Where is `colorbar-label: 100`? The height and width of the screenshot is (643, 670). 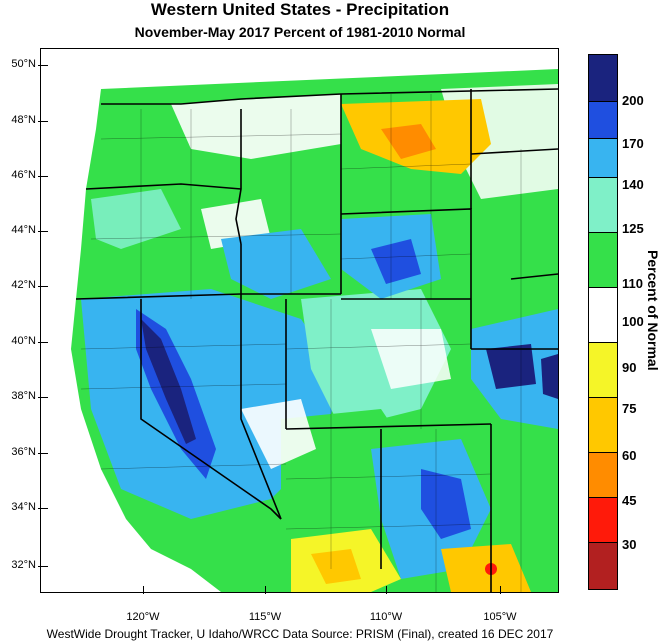 colorbar-label: 100 is located at coordinates (633, 321).